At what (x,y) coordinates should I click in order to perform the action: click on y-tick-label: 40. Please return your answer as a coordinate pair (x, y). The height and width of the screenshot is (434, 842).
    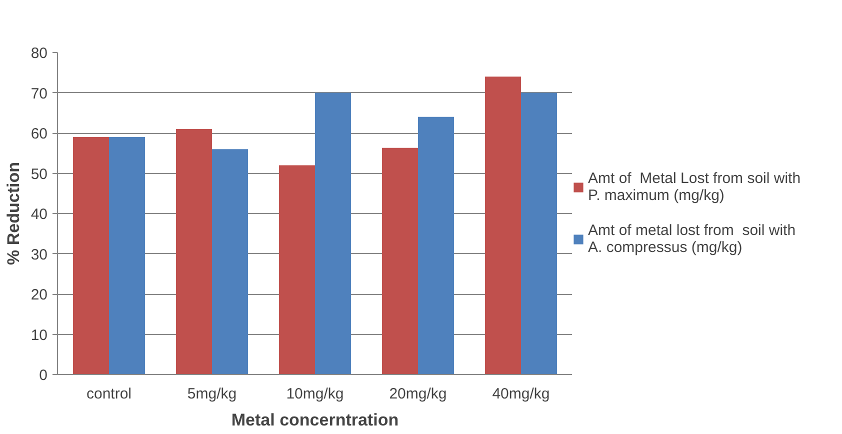
    Looking at the image, I should click on (39, 214).